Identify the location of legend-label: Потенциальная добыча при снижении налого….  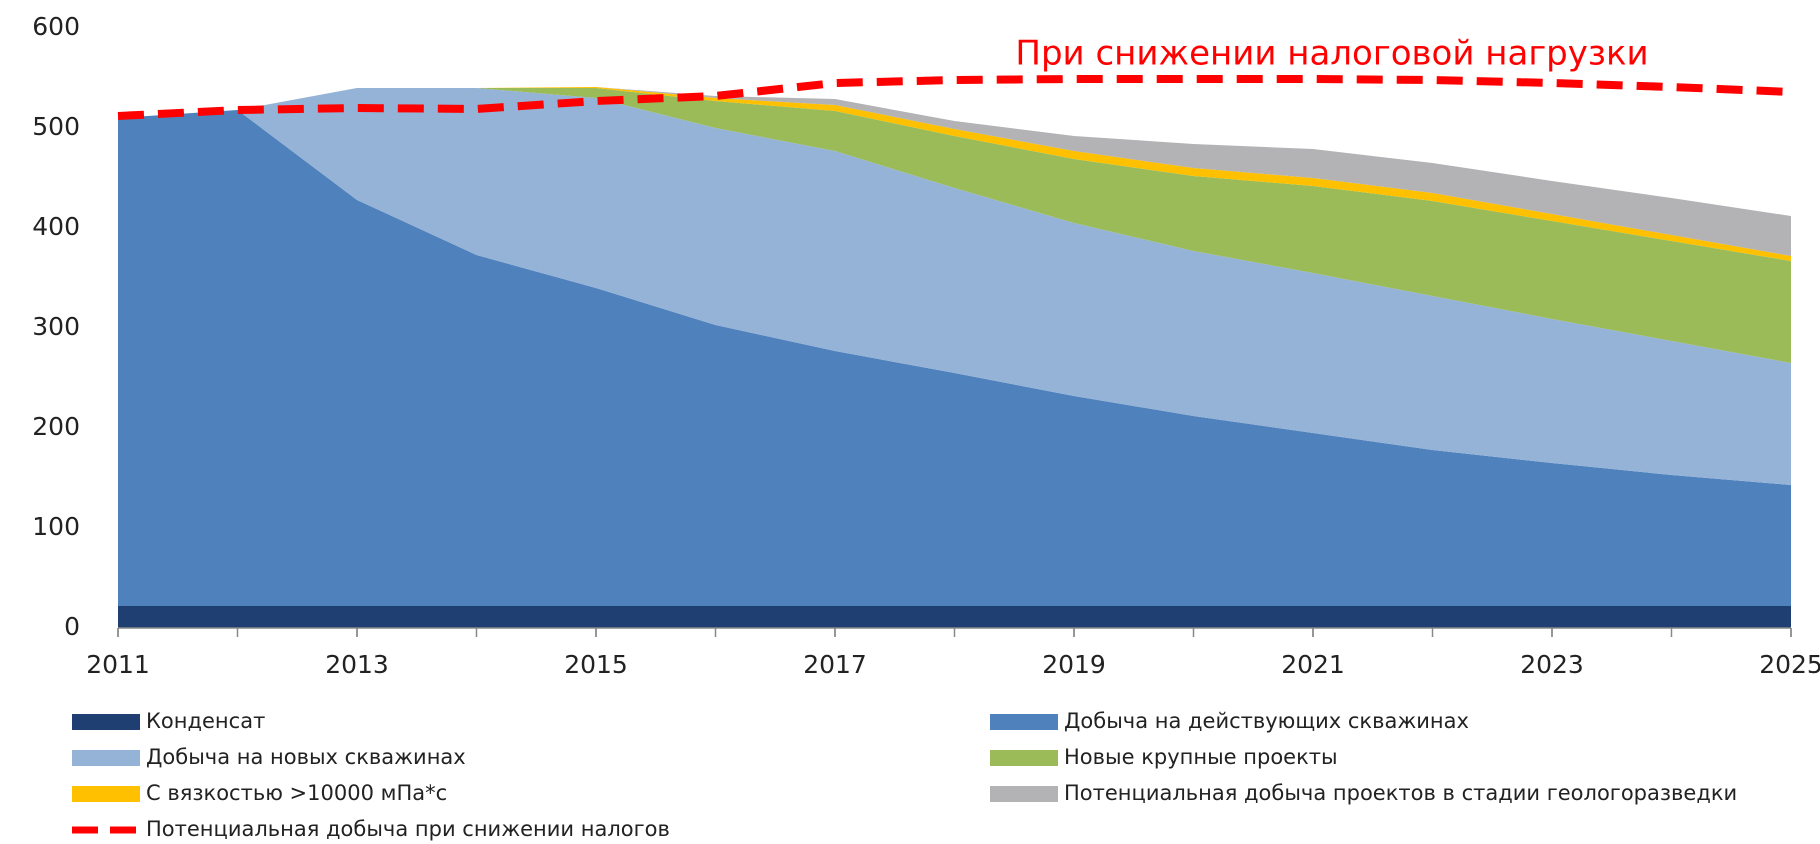
(408, 829).